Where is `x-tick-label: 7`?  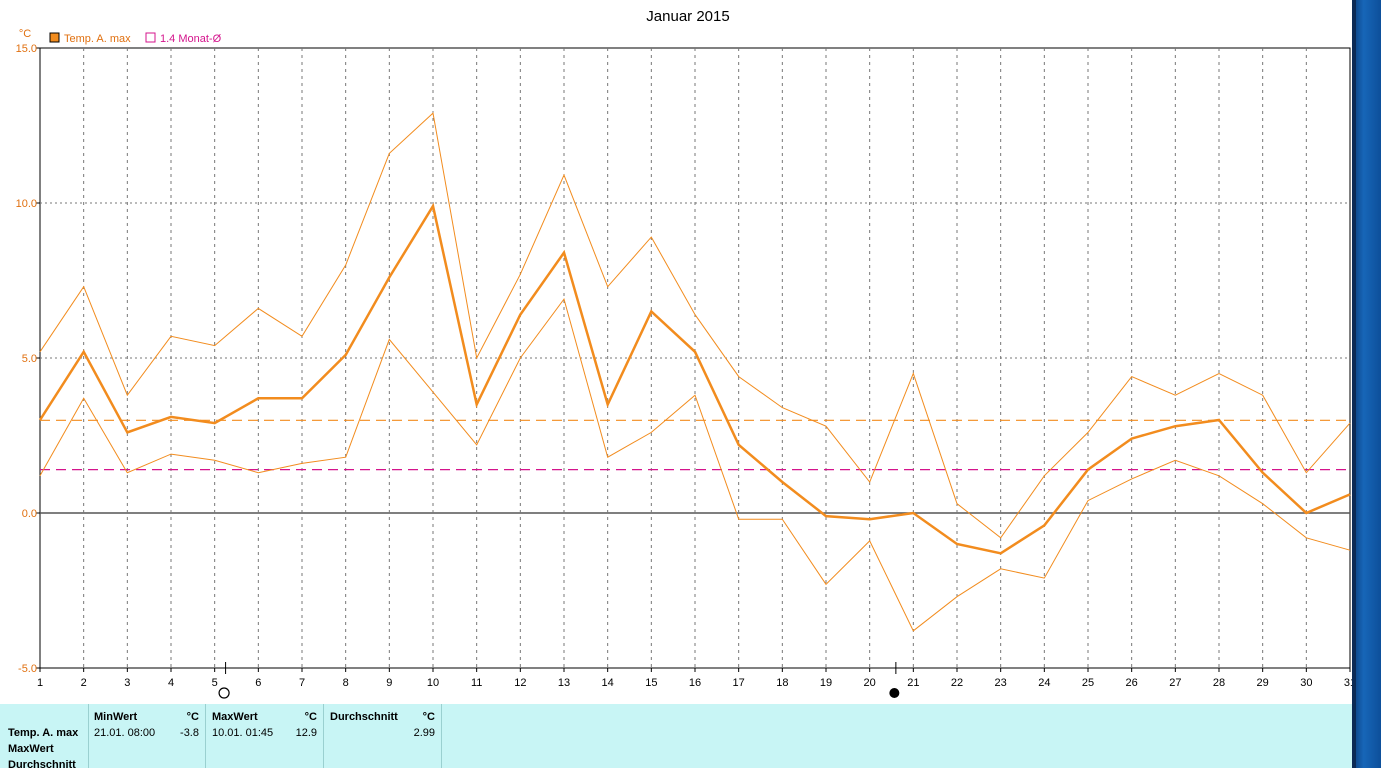 x-tick-label: 7 is located at coordinates (302, 683).